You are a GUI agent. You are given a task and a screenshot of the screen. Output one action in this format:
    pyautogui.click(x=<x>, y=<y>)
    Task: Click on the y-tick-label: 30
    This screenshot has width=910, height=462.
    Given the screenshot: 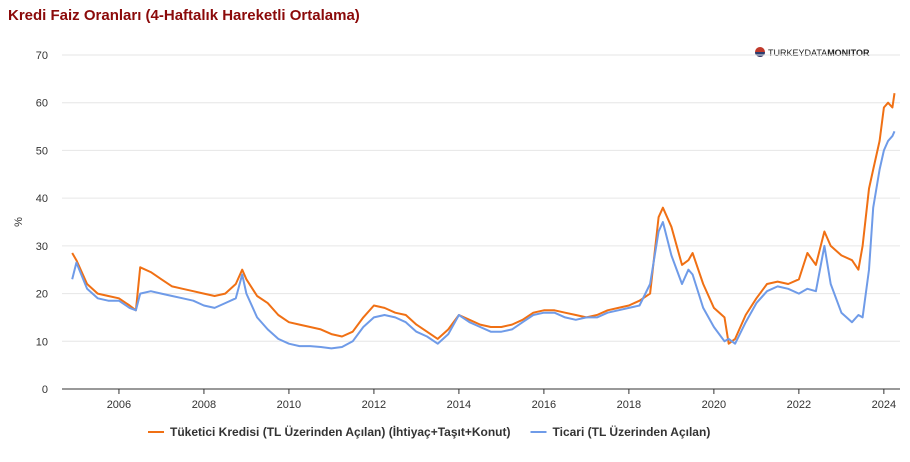 What is the action you would take?
    pyautogui.click(x=42, y=247)
    